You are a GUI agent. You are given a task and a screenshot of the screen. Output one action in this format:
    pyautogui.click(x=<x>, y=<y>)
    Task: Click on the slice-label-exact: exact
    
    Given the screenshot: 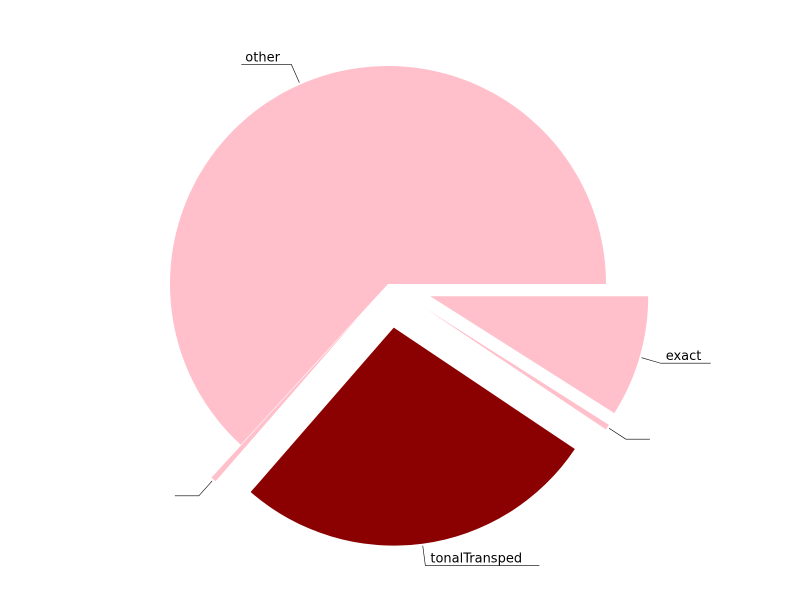 What is the action you would take?
    pyautogui.click(x=684, y=356)
    